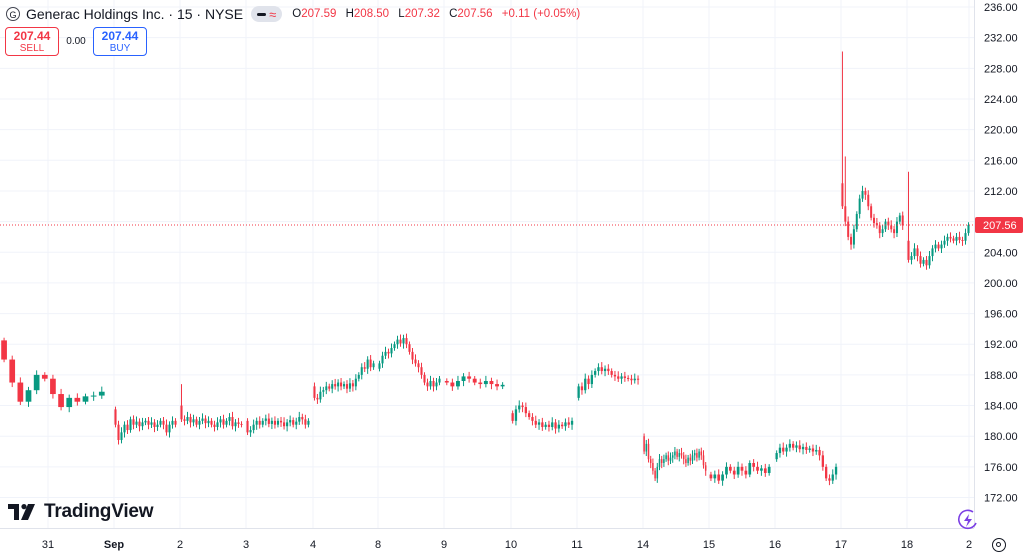 The width and height of the screenshot is (1024, 555). What do you see at coordinates (81, 512) in the screenshot?
I see `tradingview-brand: TradingView` at bounding box center [81, 512].